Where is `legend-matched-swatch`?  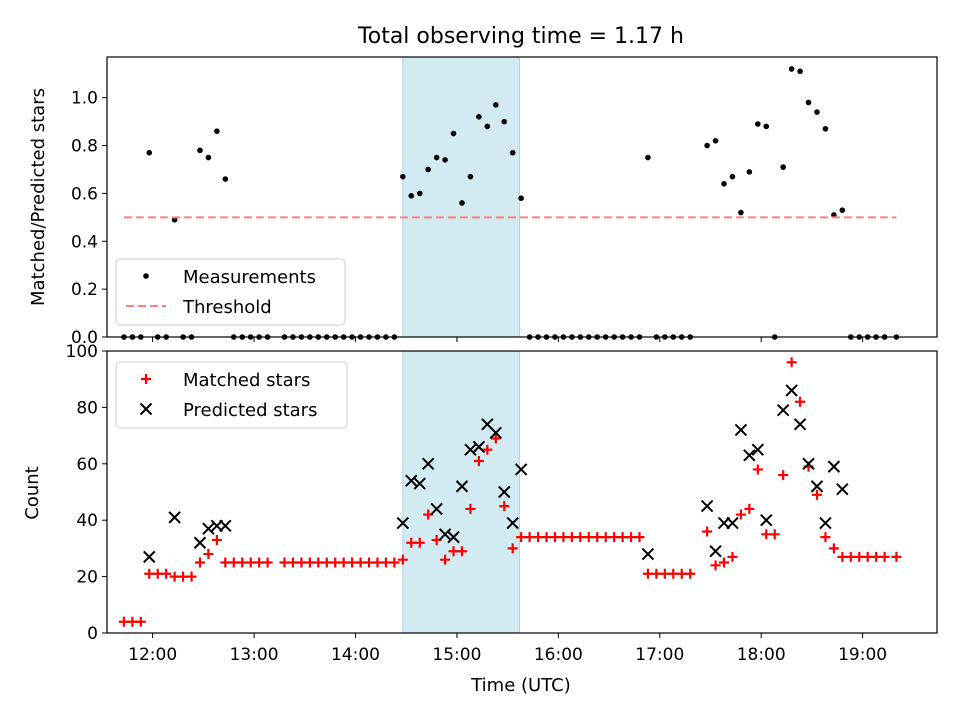 legend-matched-swatch is located at coordinates (146, 379).